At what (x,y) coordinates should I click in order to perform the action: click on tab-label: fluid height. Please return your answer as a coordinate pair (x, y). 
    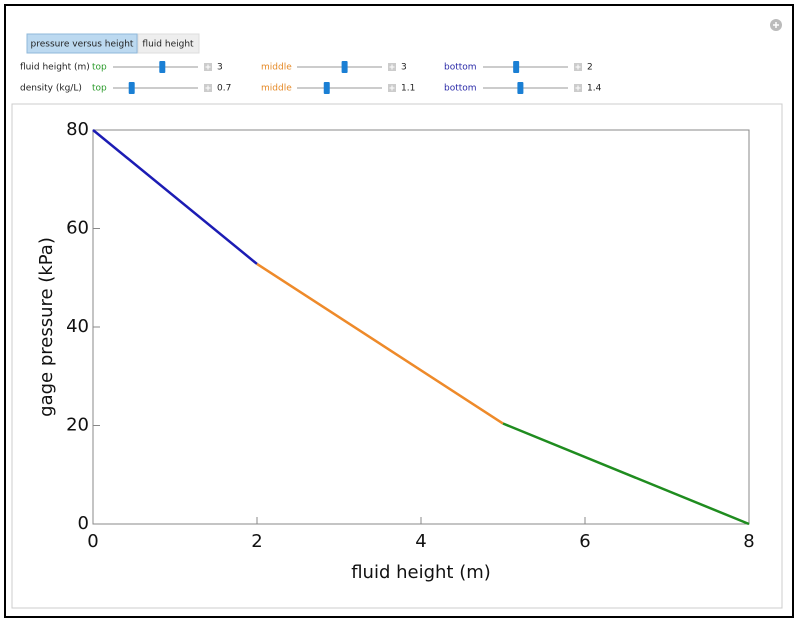
    Looking at the image, I should click on (168, 45).